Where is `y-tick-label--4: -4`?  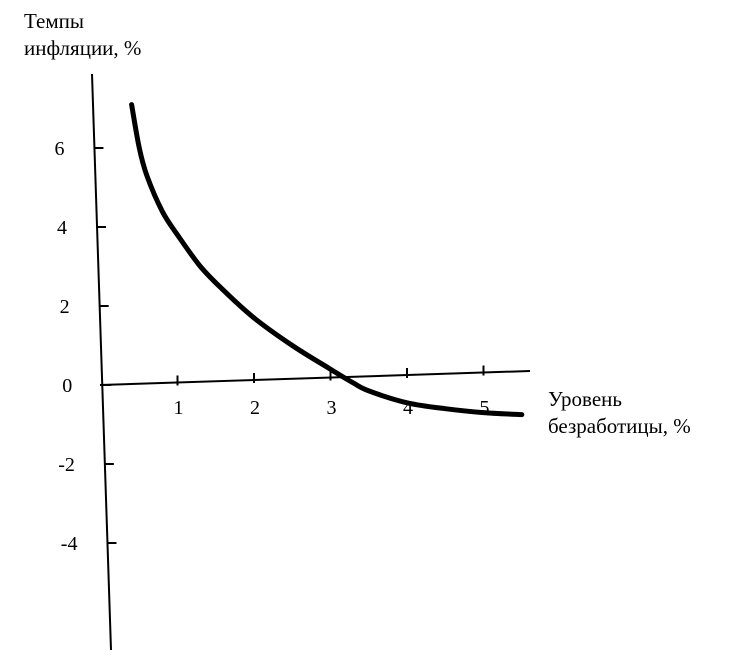
y-tick-label--4: -4 is located at coordinates (69, 544).